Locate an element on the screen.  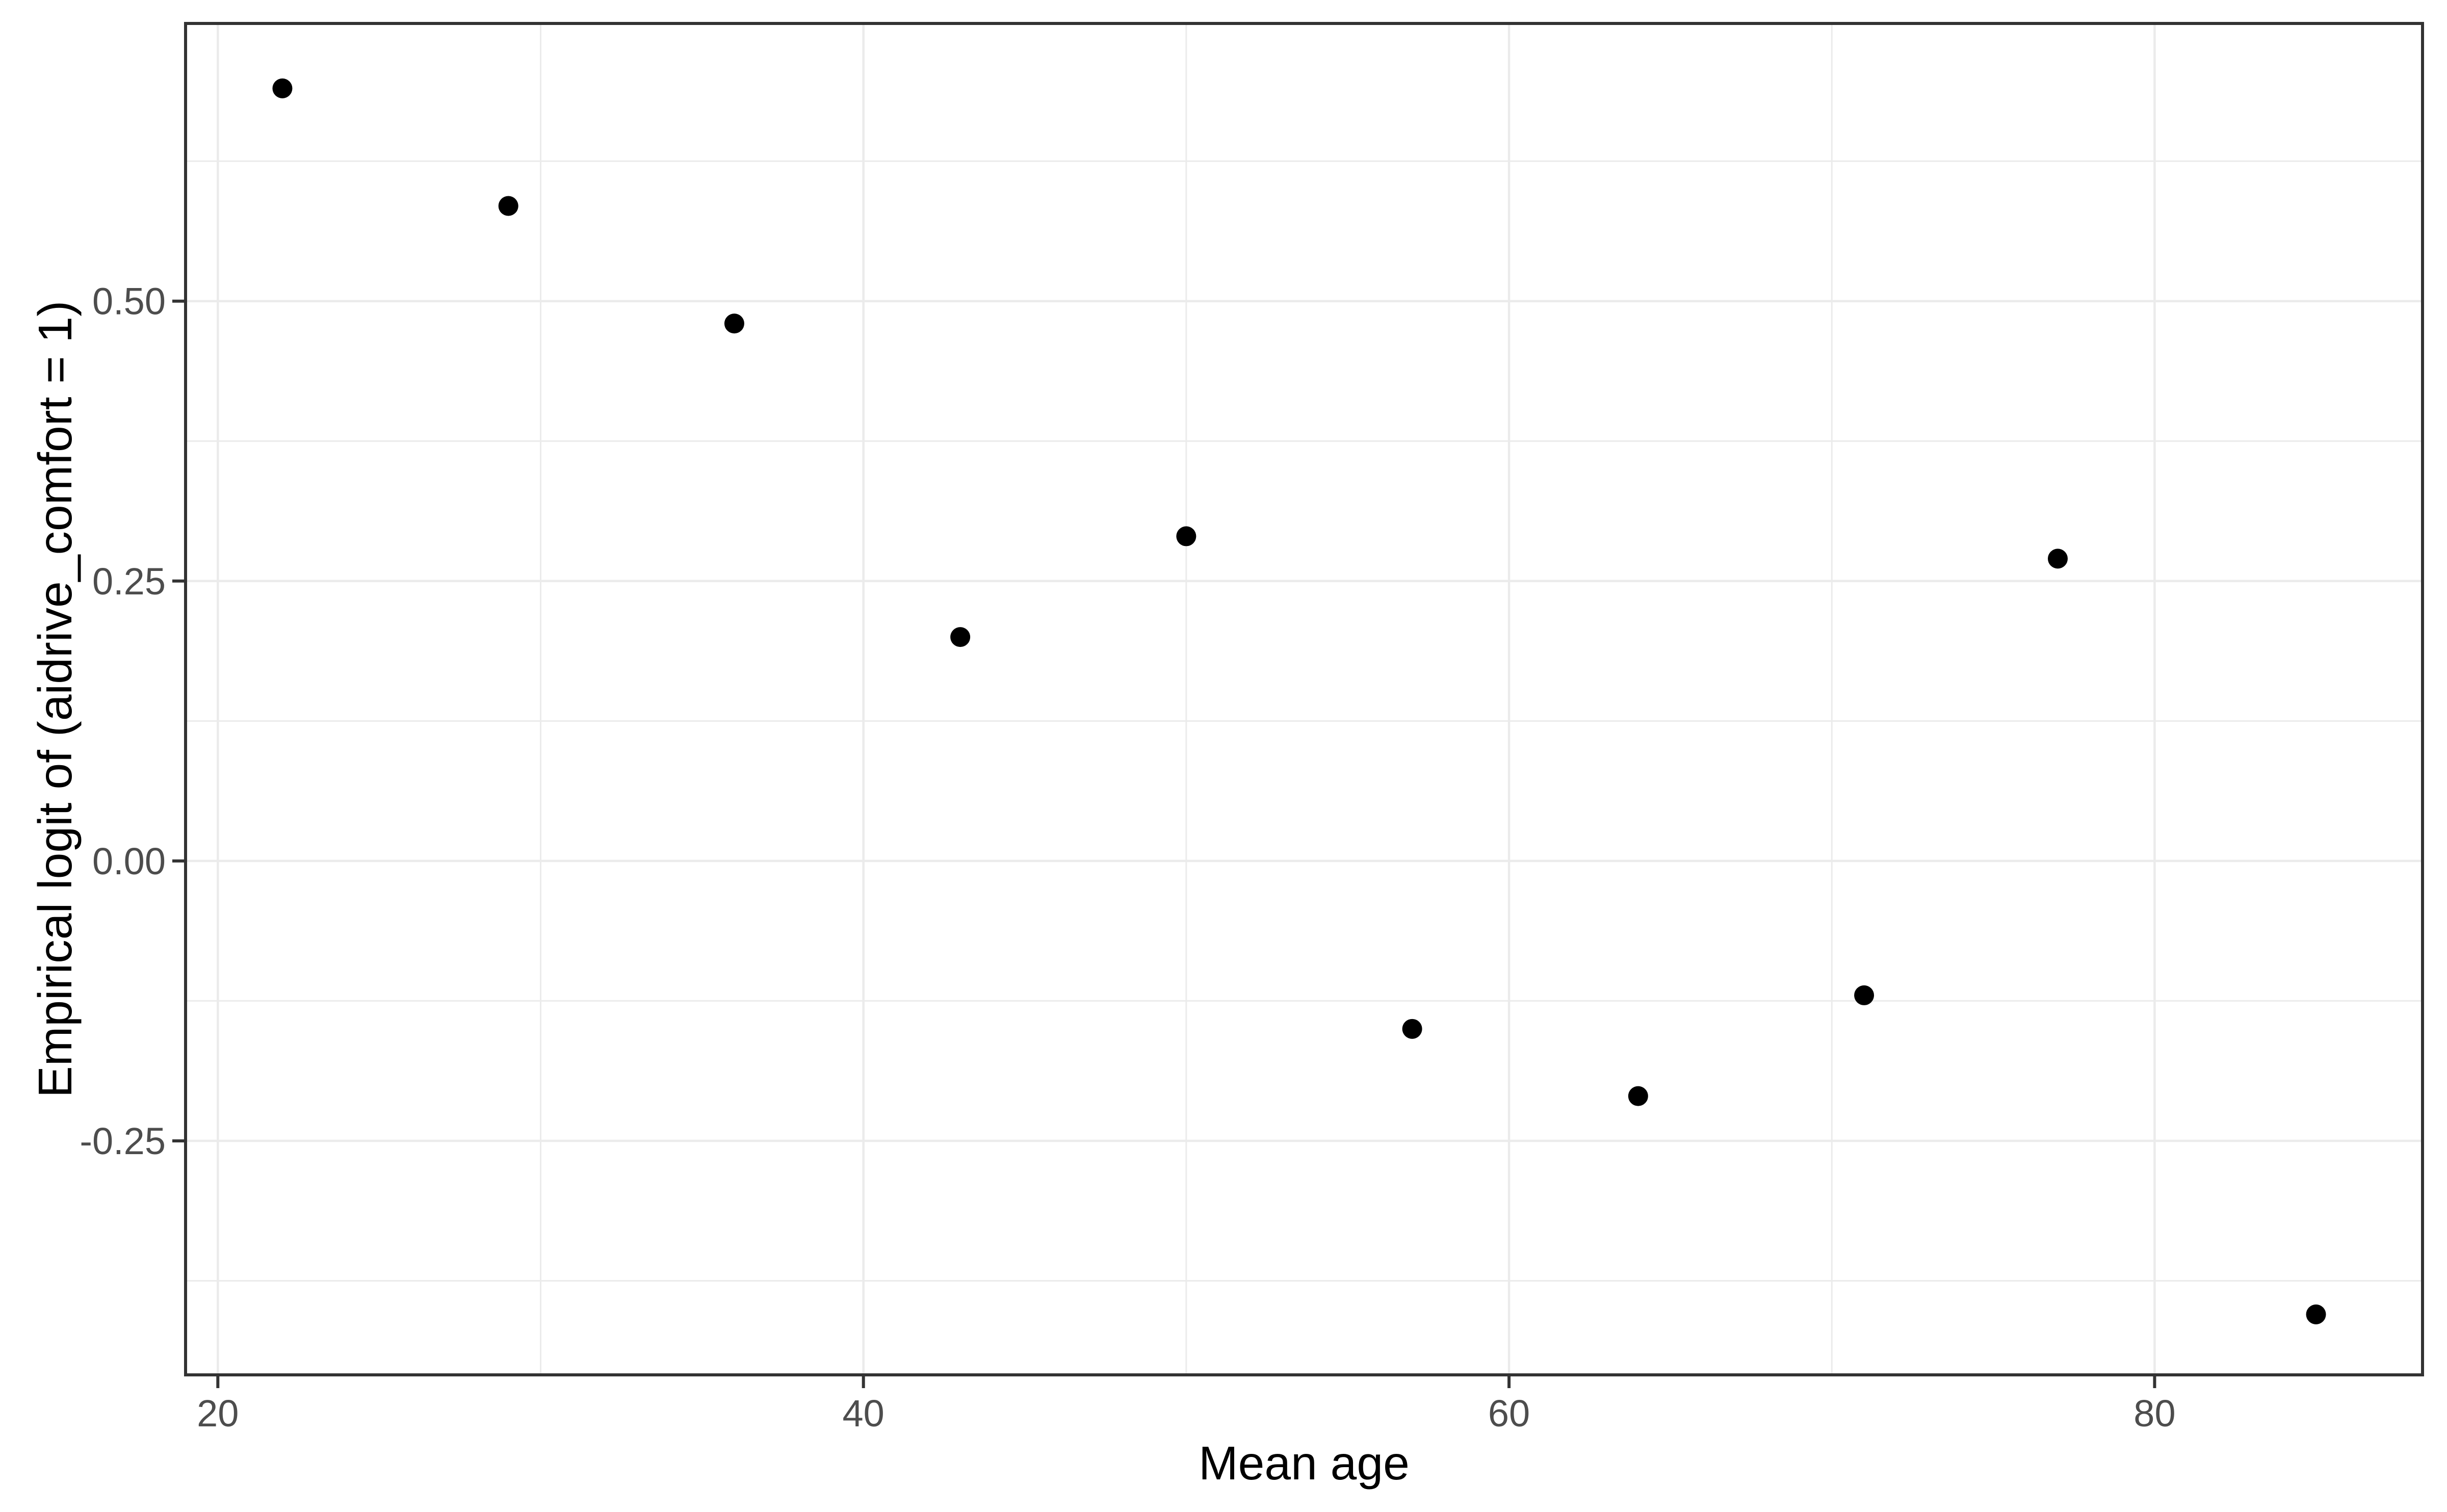
y-tick-label: 0.50 is located at coordinates (129, 301).